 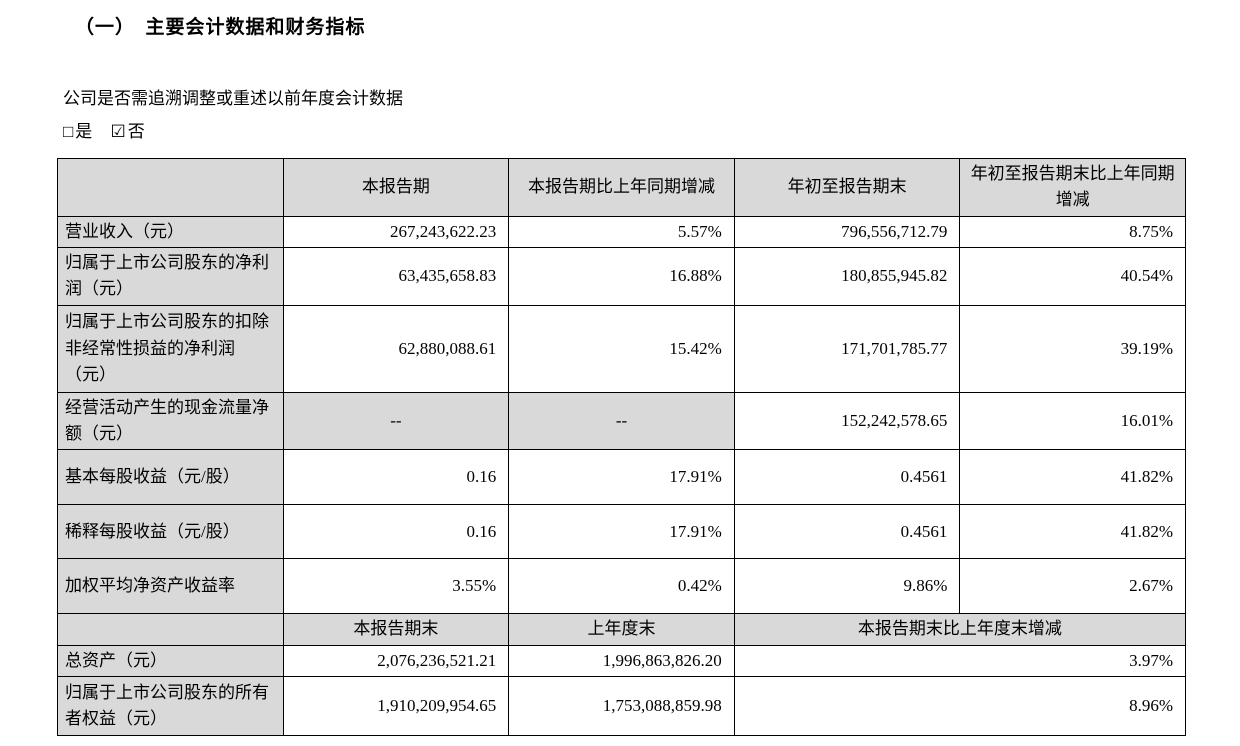 I want to click on table-cell: 1,753,088,859.98, so click(x=621, y=706).